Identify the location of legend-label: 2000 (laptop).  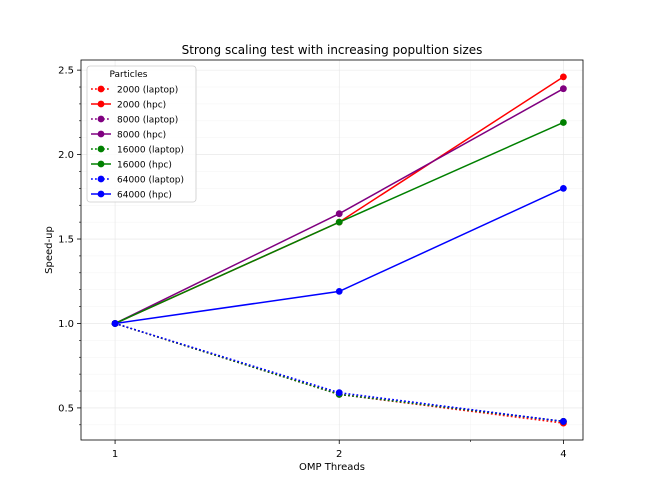
(147, 91).